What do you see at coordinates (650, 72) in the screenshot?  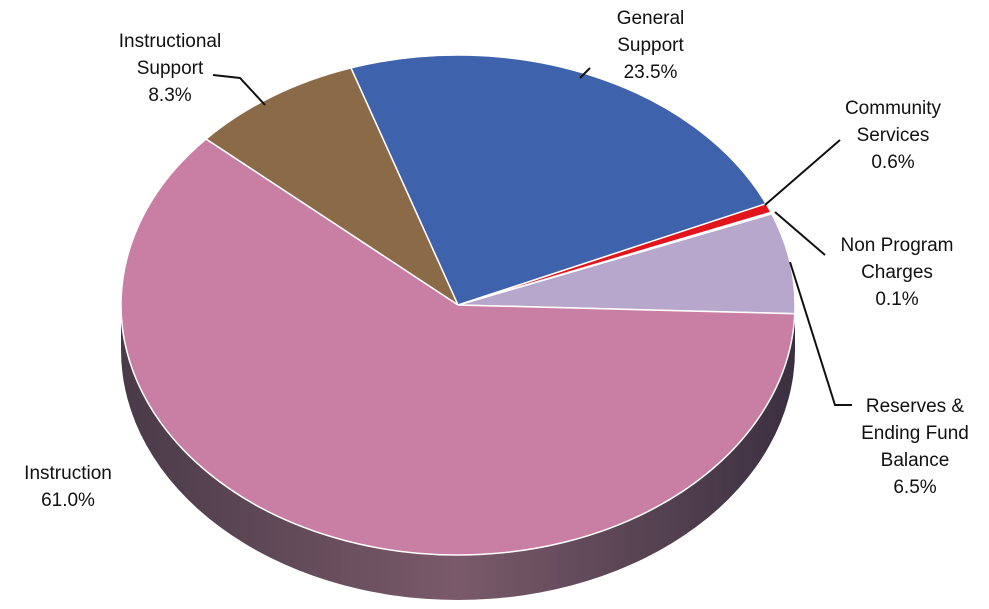 I see `value-label: 23.5%` at bounding box center [650, 72].